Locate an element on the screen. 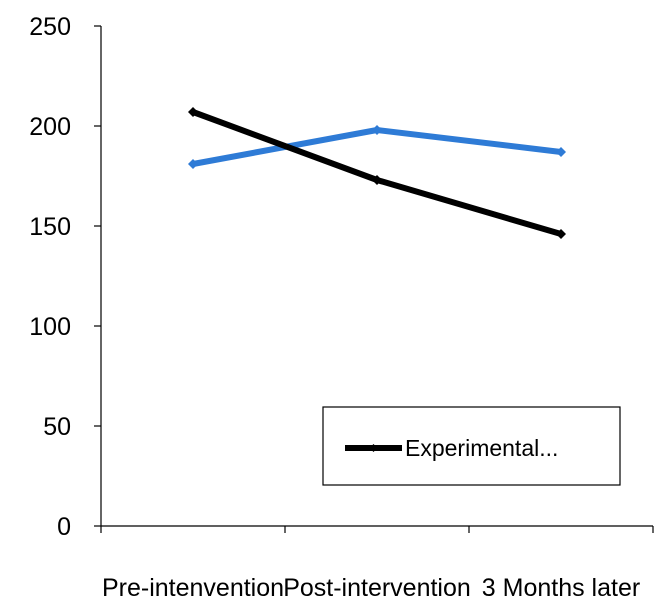 The image size is (659, 606). x-category-label: 3 Months later is located at coordinates (561, 588).